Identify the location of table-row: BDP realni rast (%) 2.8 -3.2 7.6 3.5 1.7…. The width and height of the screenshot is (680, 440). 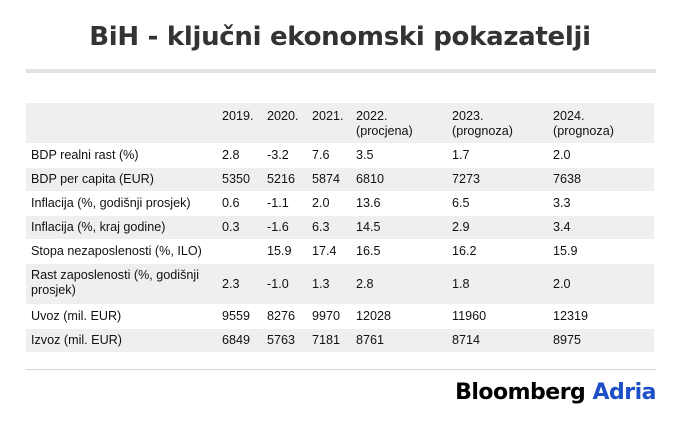
(340, 155).